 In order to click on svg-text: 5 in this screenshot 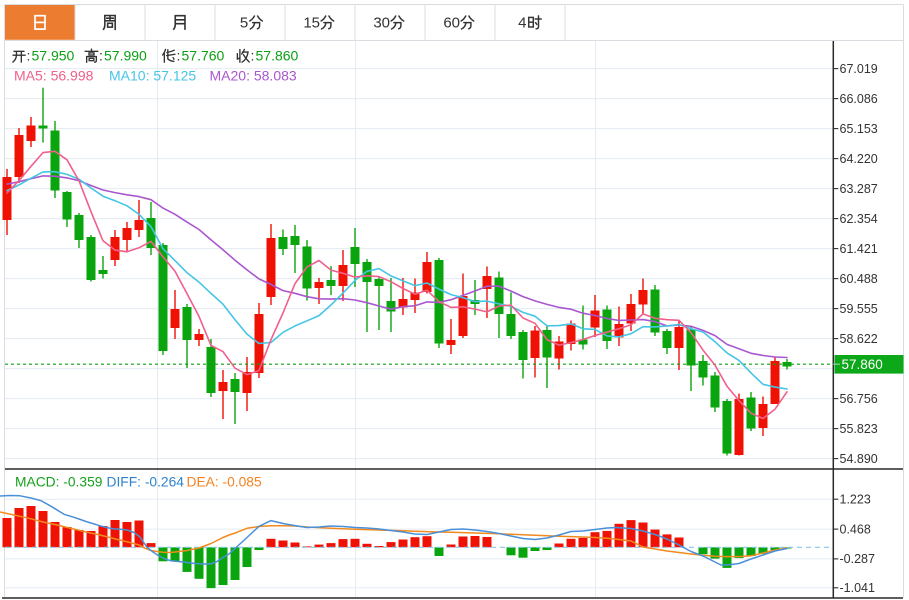, I will do `click(244, 22)`.